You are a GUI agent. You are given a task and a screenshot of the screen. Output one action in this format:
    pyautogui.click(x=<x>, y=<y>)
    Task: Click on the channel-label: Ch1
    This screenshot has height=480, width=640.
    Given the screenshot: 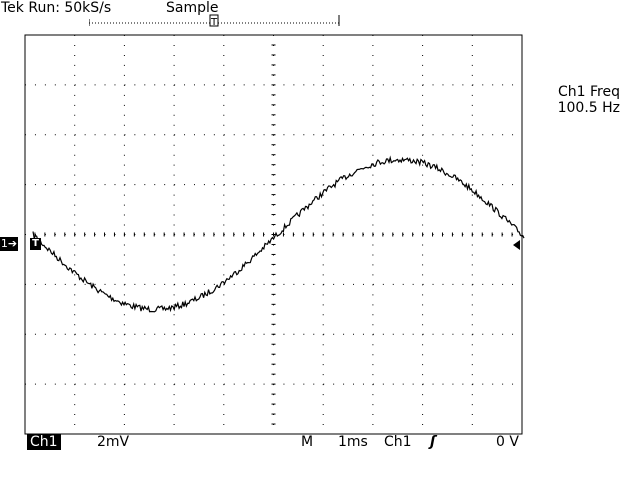 What is the action you would take?
    pyautogui.click(x=44, y=442)
    